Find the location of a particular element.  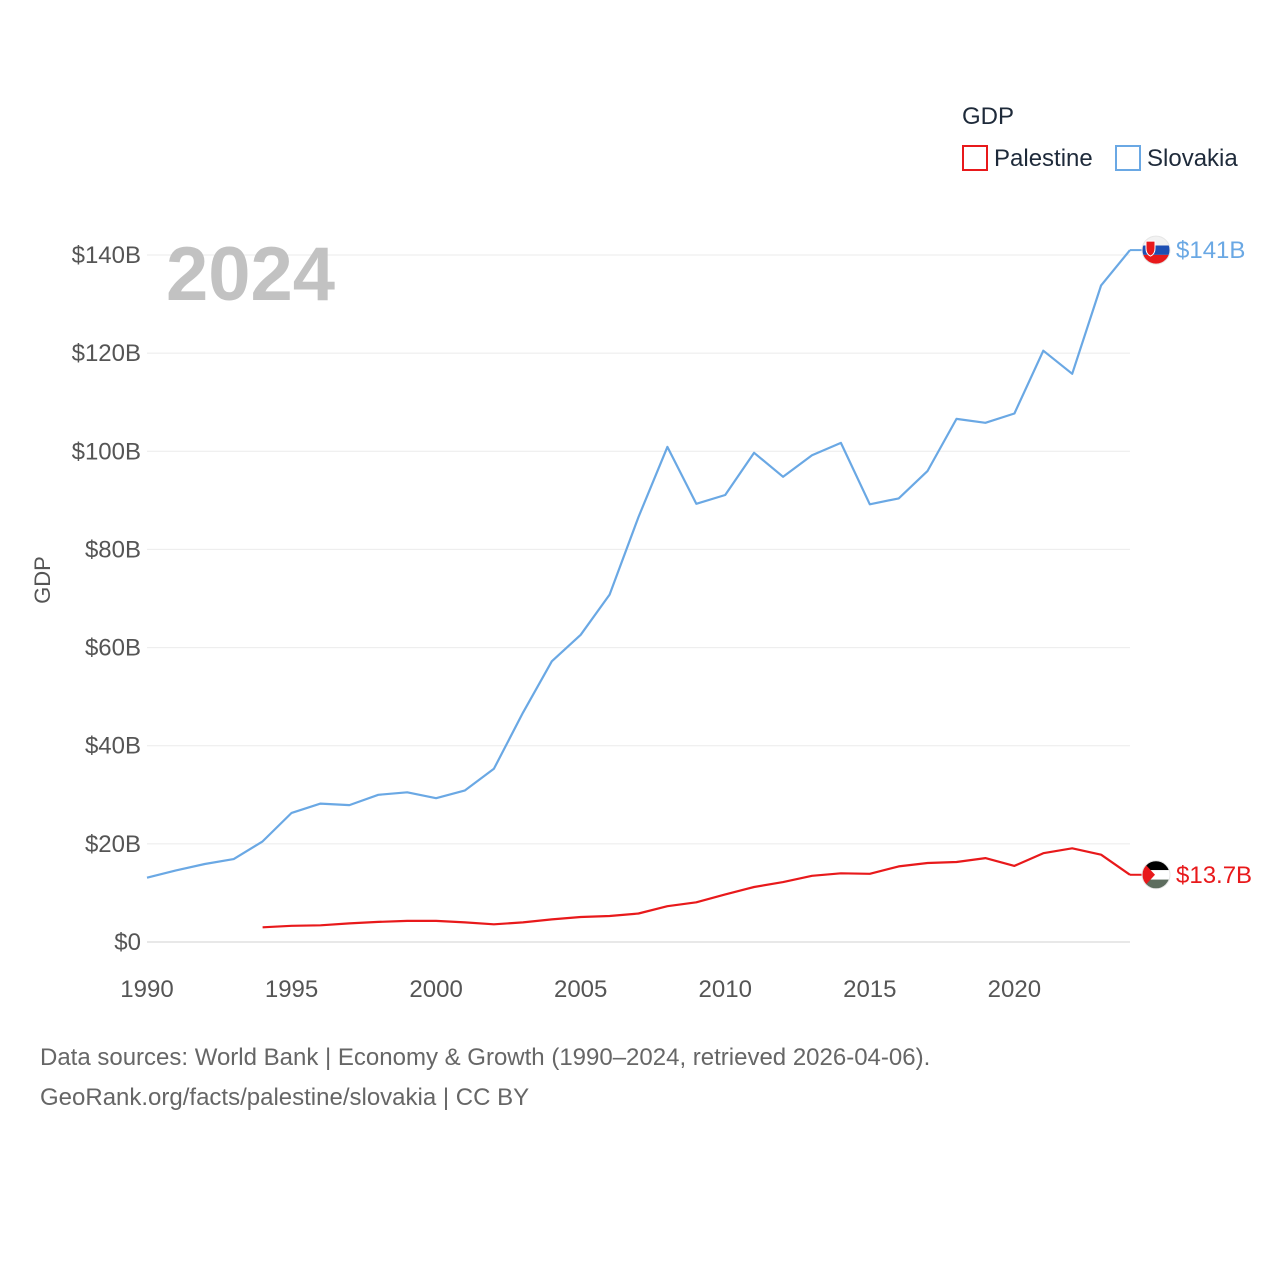

y-tick-label: $120B is located at coordinates (106, 353).